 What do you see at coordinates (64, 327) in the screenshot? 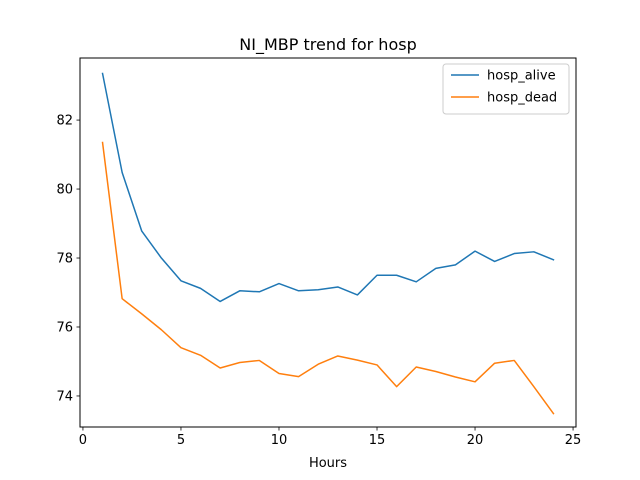
I see `y-tick-label: 76` at bounding box center [64, 327].